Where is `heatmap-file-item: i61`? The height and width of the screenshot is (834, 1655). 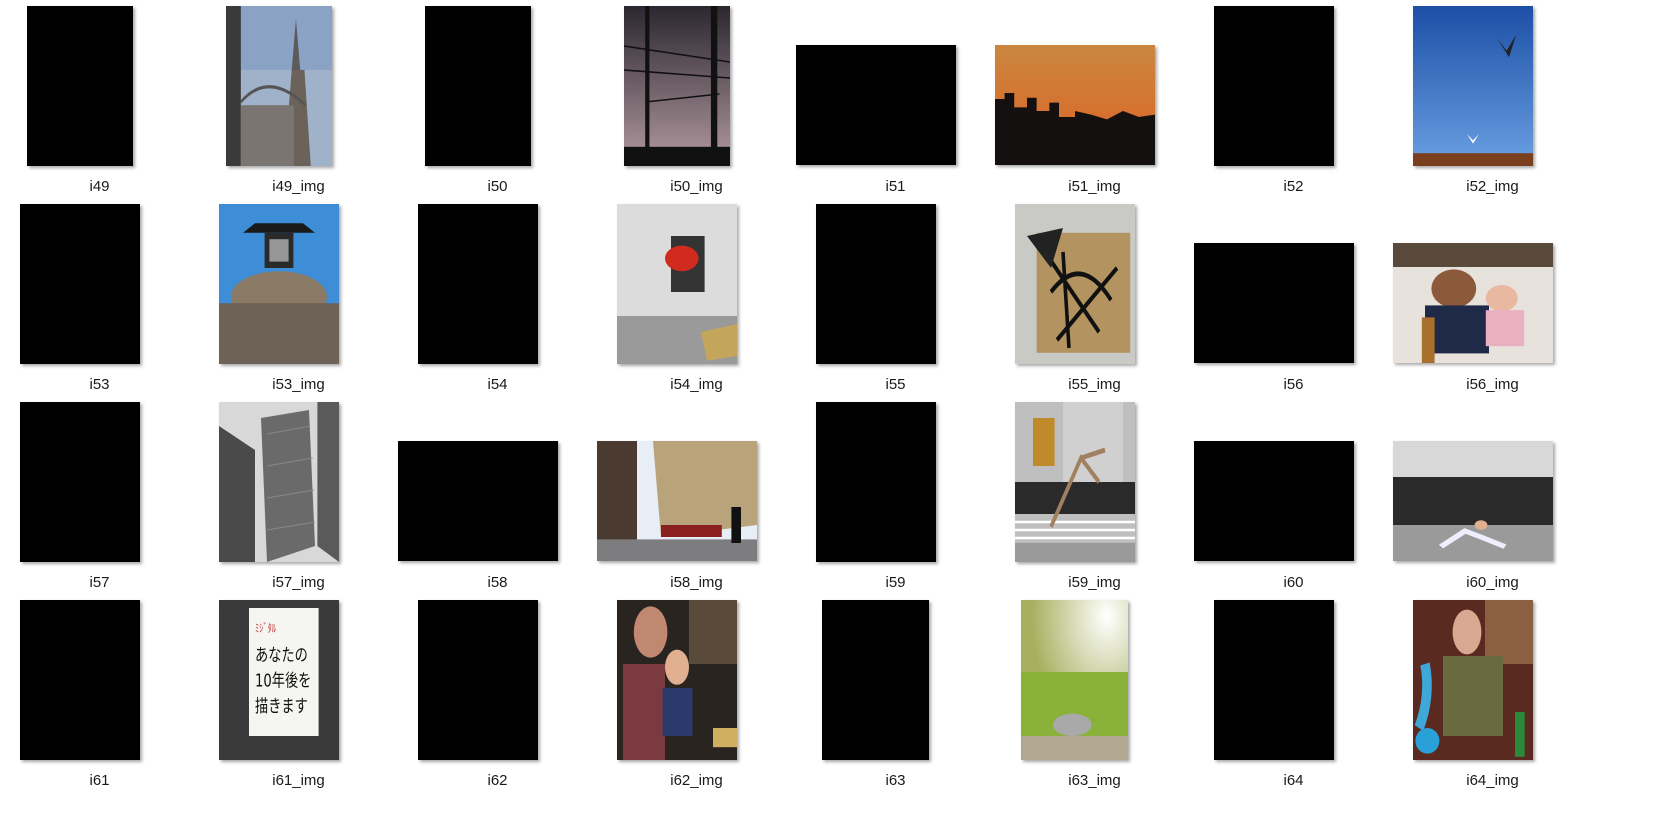 heatmap-file-item: i61 is located at coordinates (99, 698).